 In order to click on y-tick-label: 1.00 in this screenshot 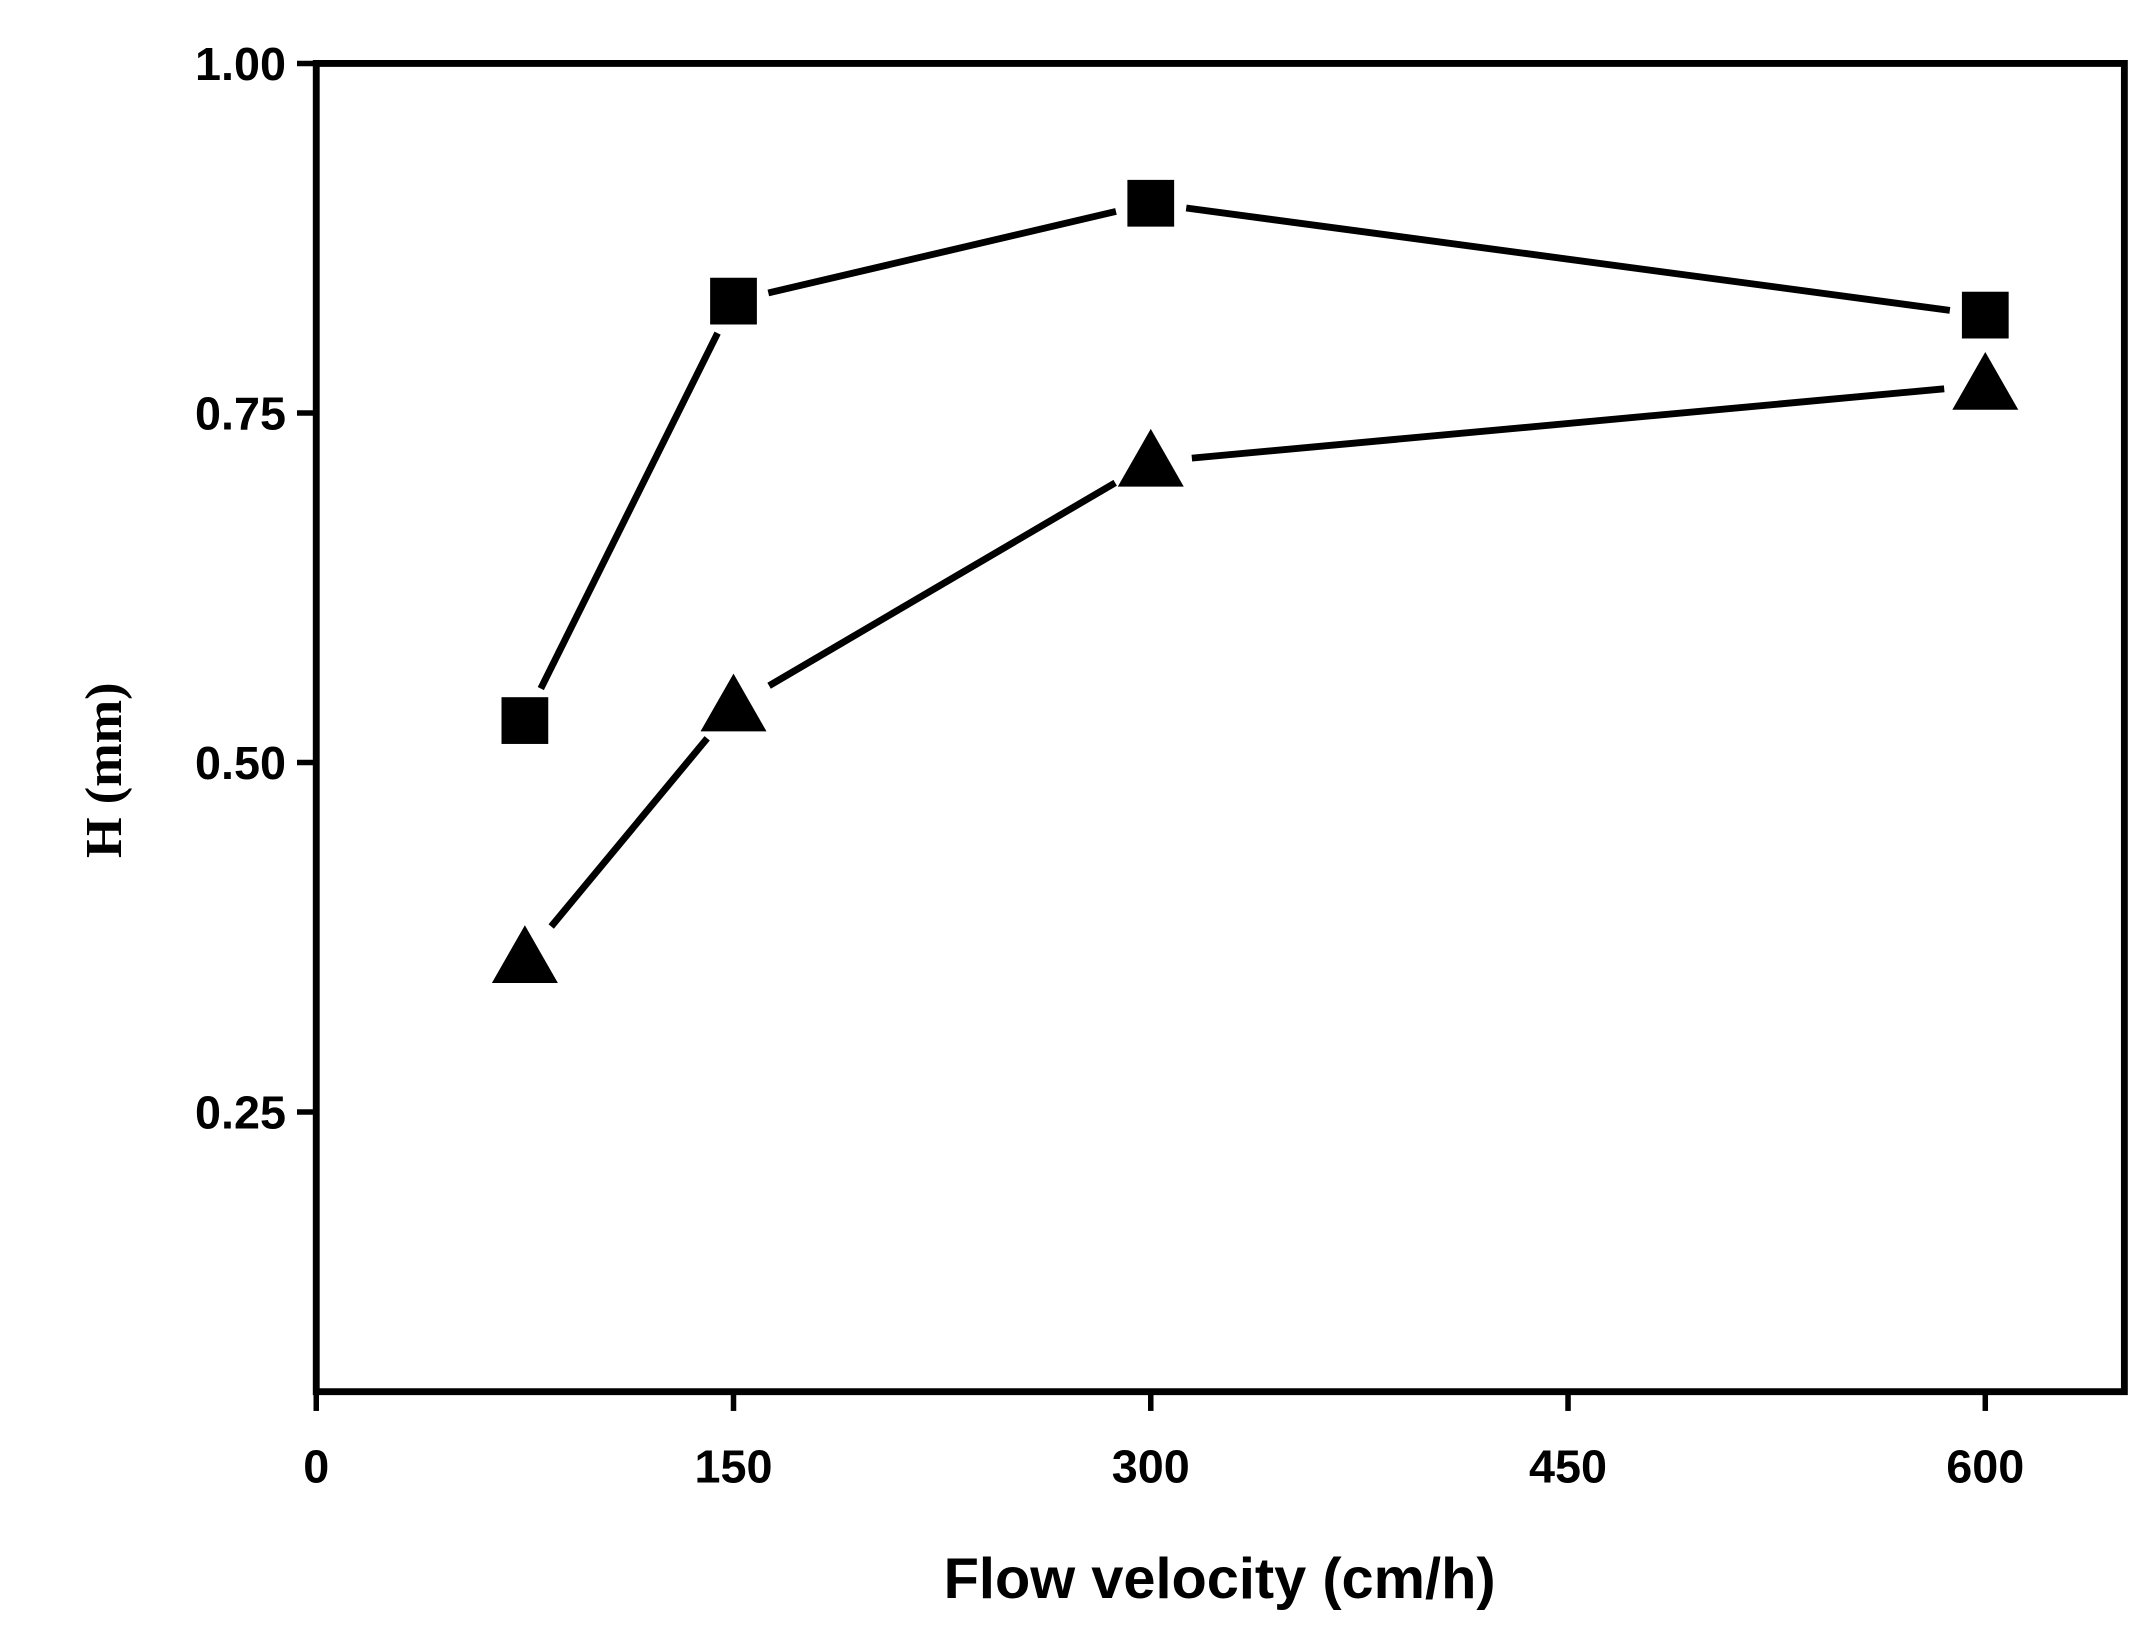, I will do `click(240, 64)`.